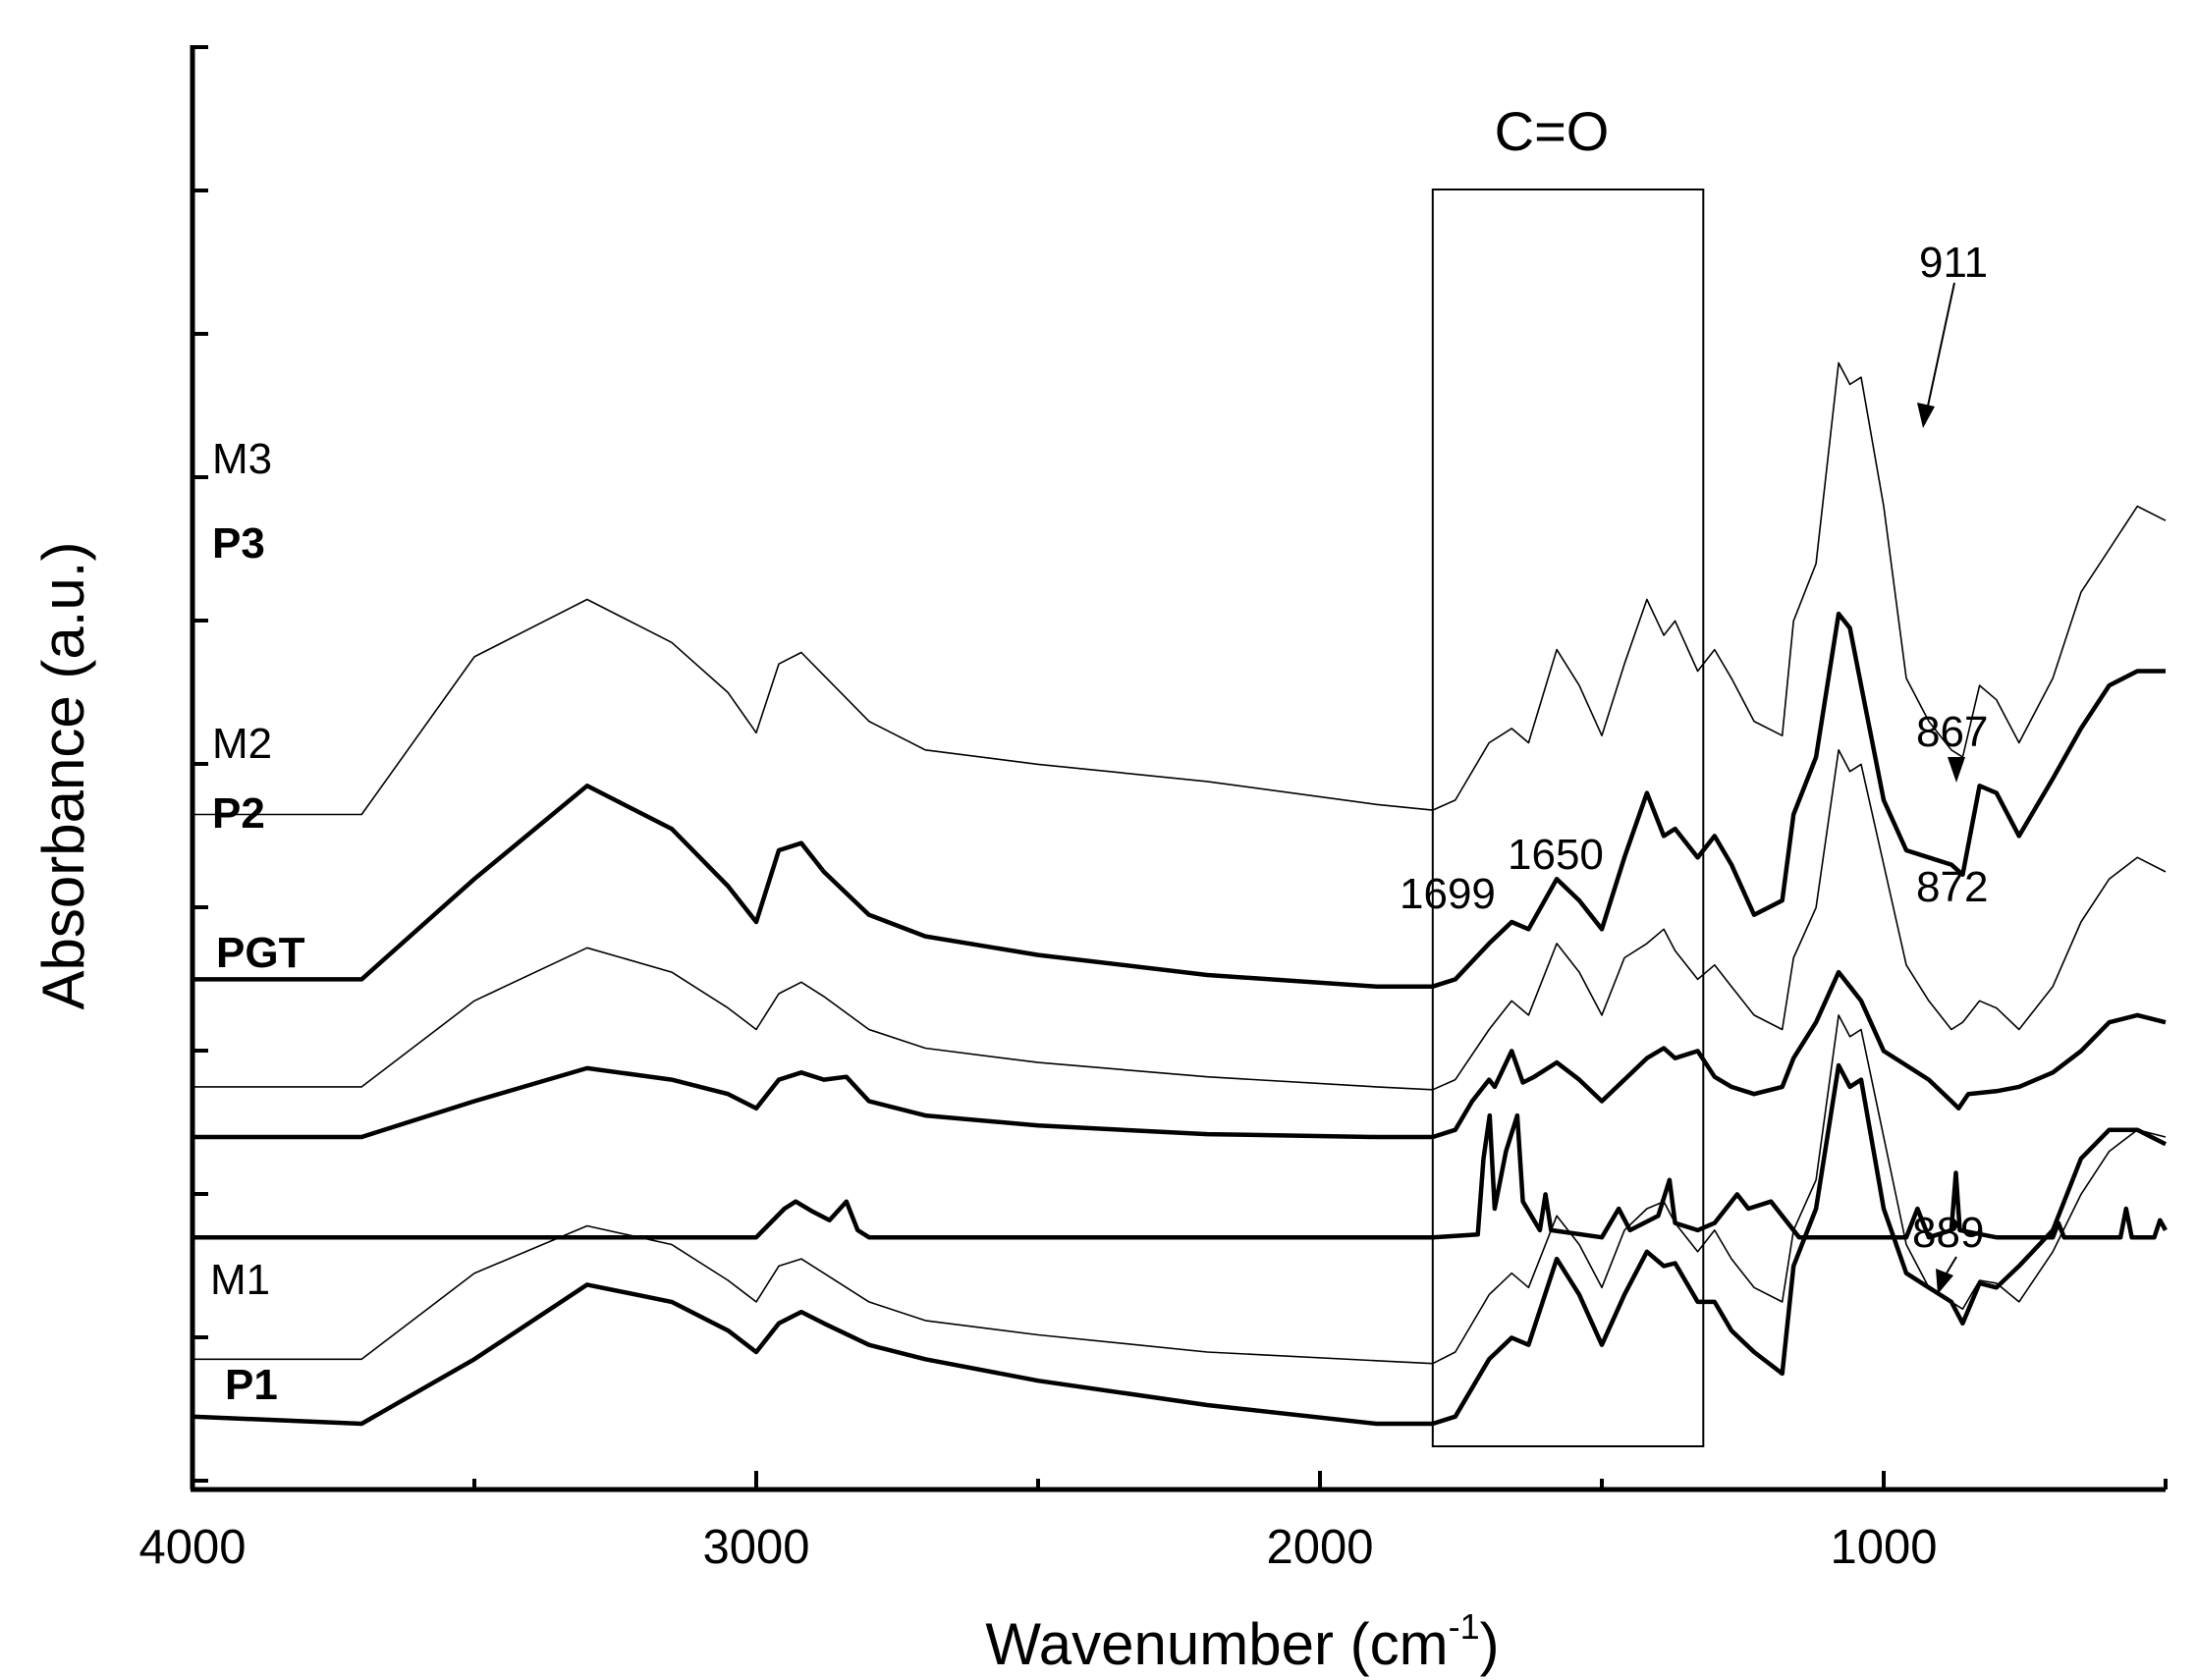  What do you see at coordinates (192, 1547) in the screenshot?
I see `x-tick-label: 4000` at bounding box center [192, 1547].